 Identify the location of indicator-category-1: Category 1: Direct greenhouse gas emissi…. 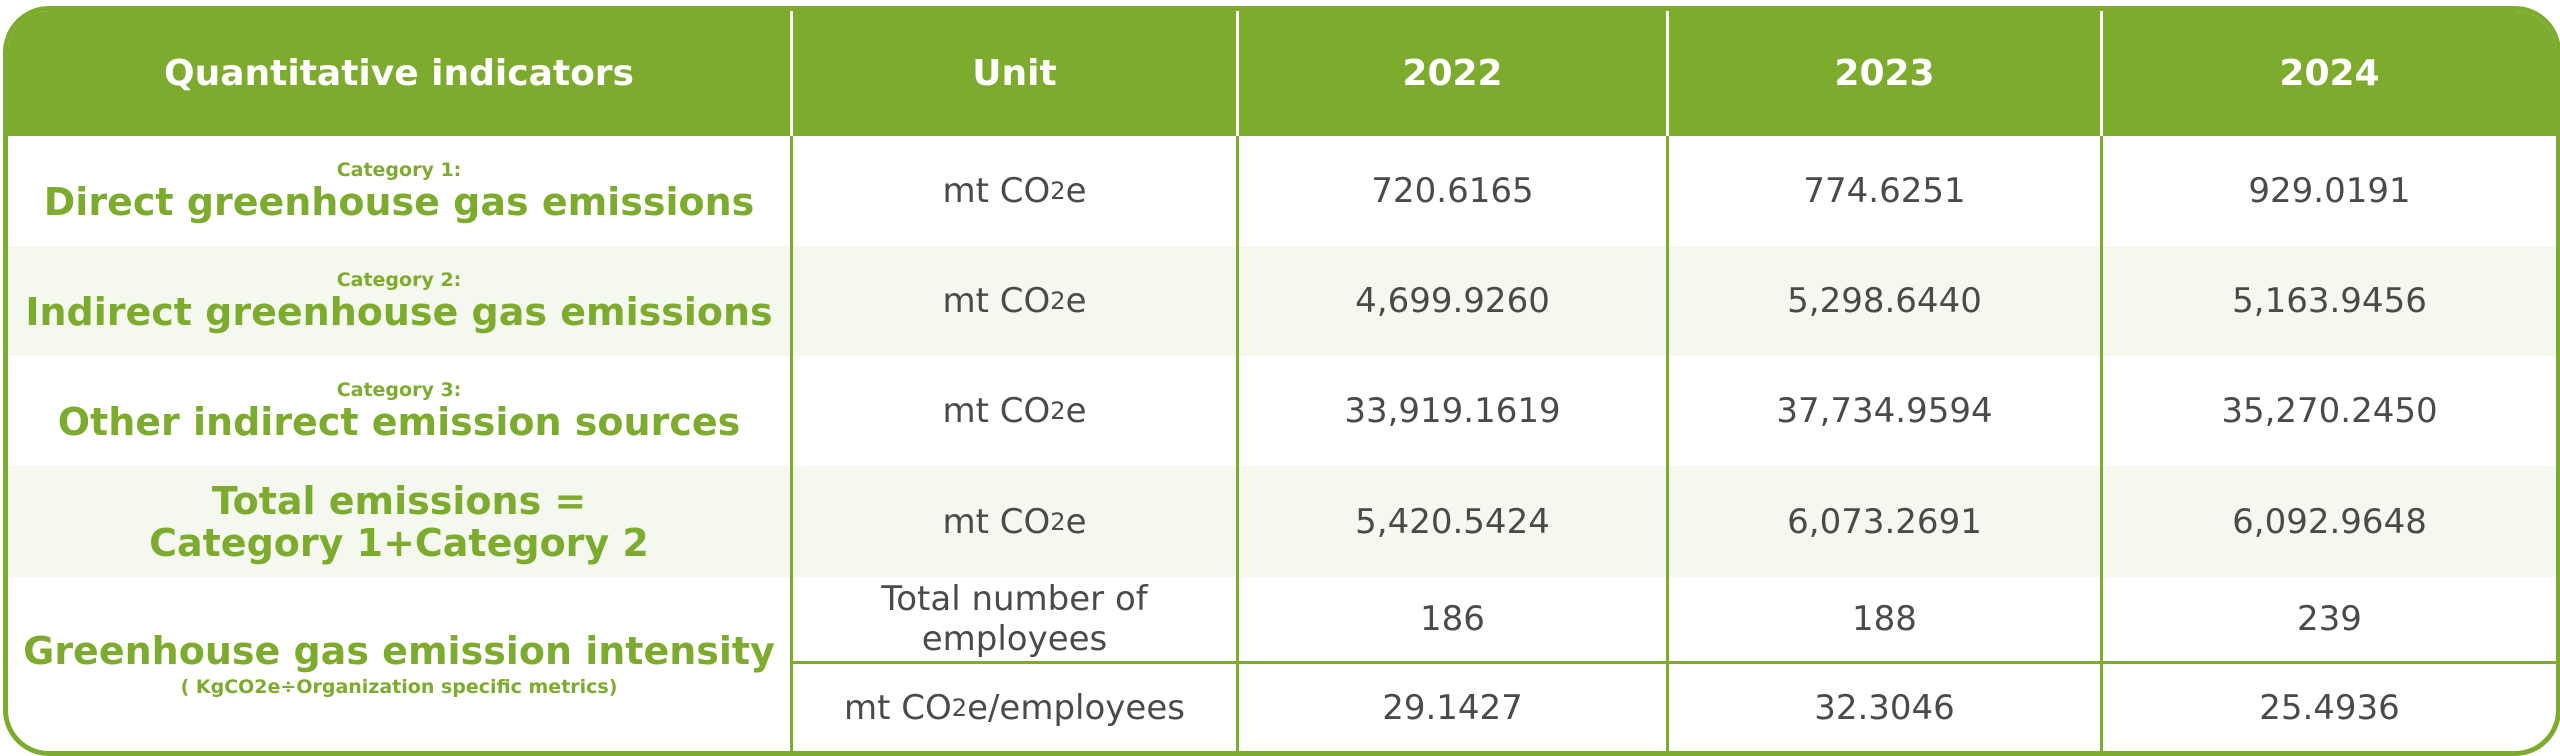
(400, 191).